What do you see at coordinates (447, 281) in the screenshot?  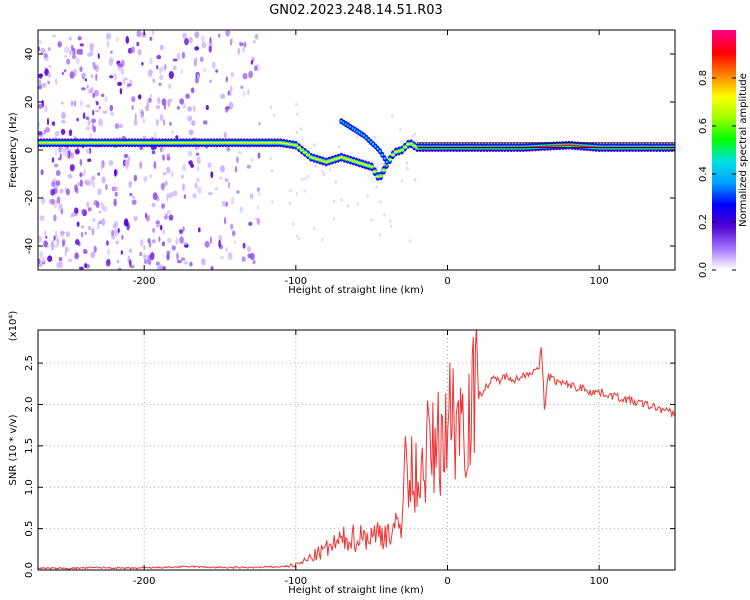 I see `x-tick-label: 0` at bounding box center [447, 281].